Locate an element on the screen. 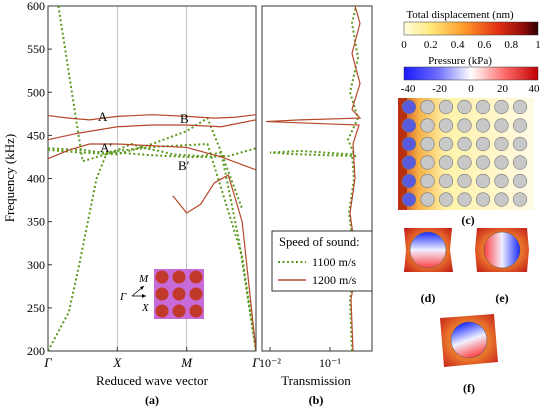  y-tick-label: 500 is located at coordinates (36, 92).